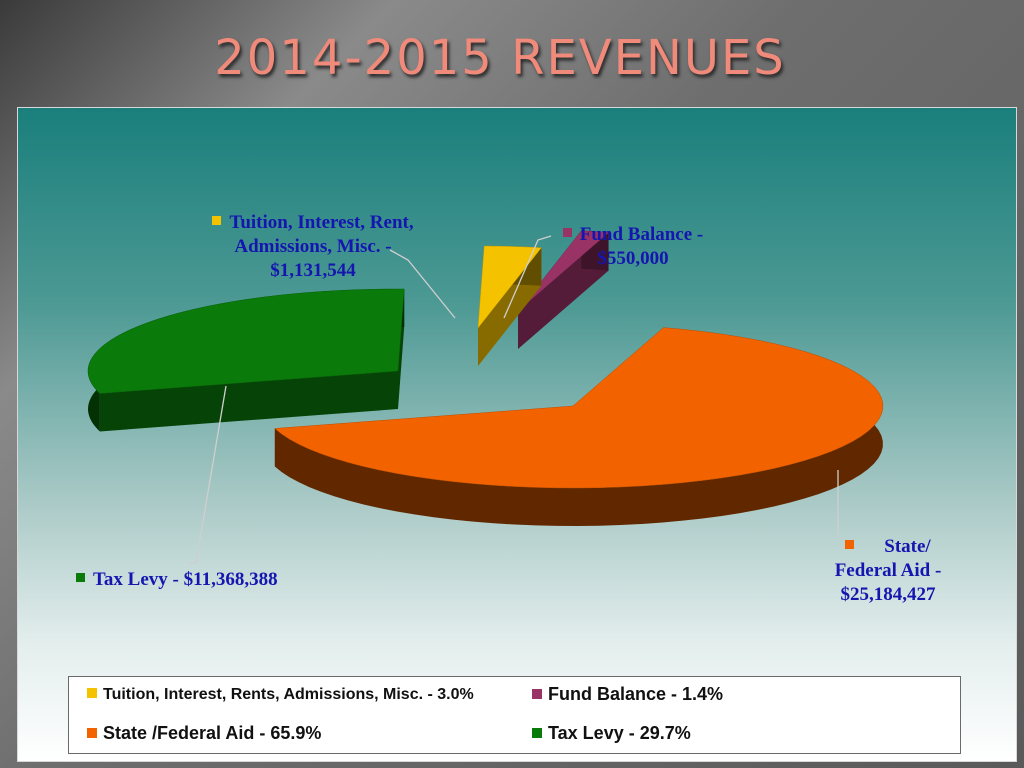 This screenshot has height=768, width=1024. What do you see at coordinates (92, 693) in the screenshot?
I see `legend-swatch-tuition` at bounding box center [92, 693].